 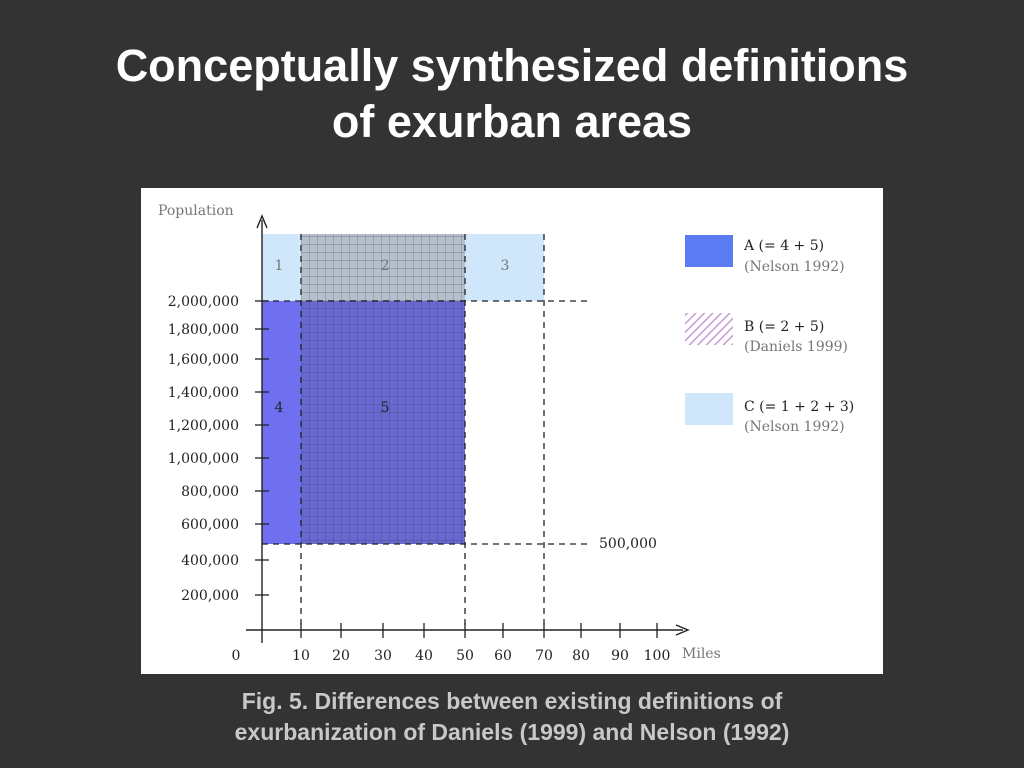 I want to click on legend-b-source: (Daniels 1999), so click(x=796, y=347).